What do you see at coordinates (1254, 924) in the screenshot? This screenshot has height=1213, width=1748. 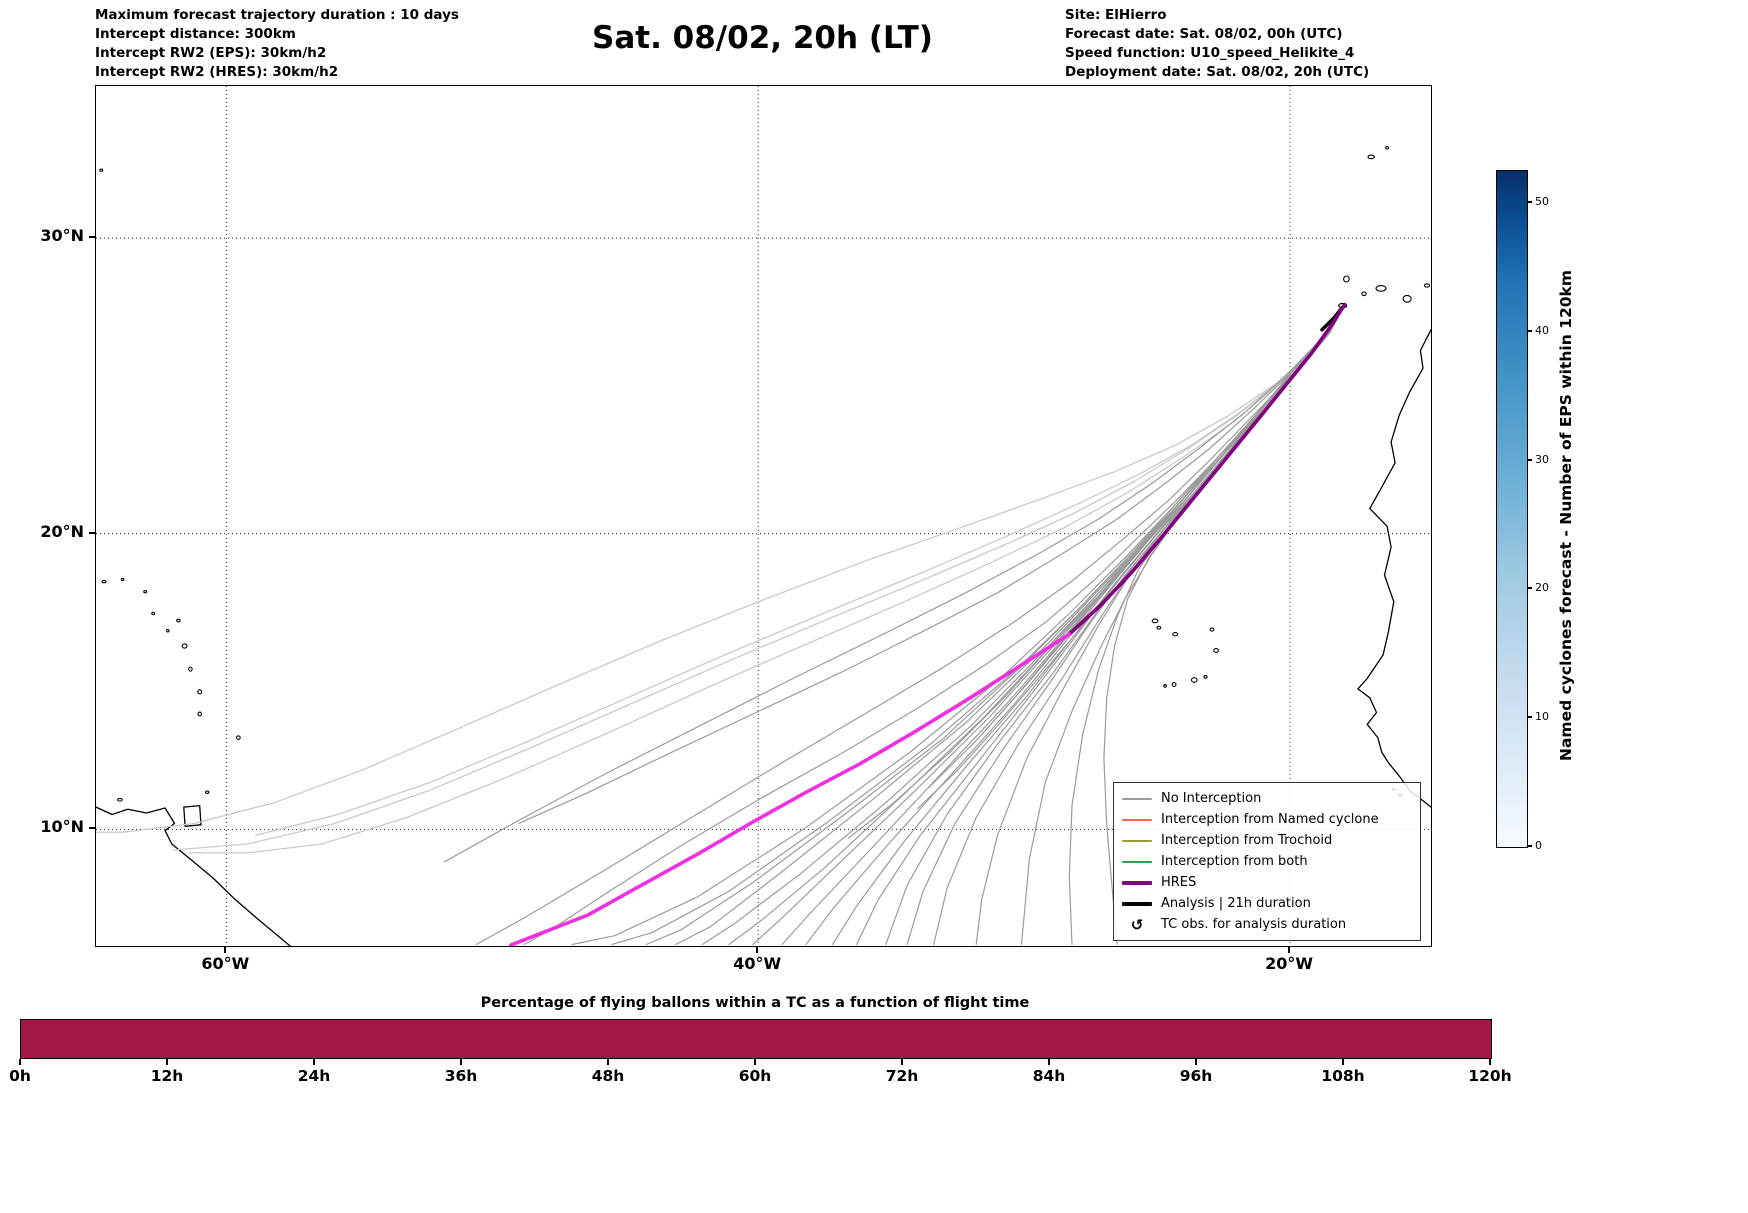 I see `legend-label: TC obs. for analysis duration` at bounding box center [1254, 924].